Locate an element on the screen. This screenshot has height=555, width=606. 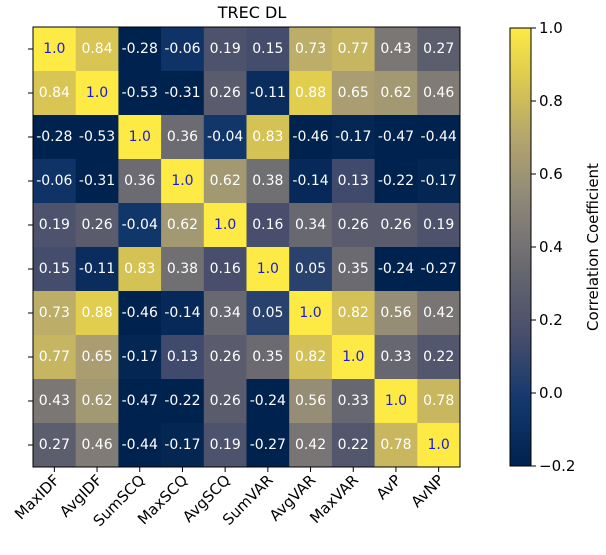
cell-value-4-1: 0.26 is located at coordinates (96, 225).